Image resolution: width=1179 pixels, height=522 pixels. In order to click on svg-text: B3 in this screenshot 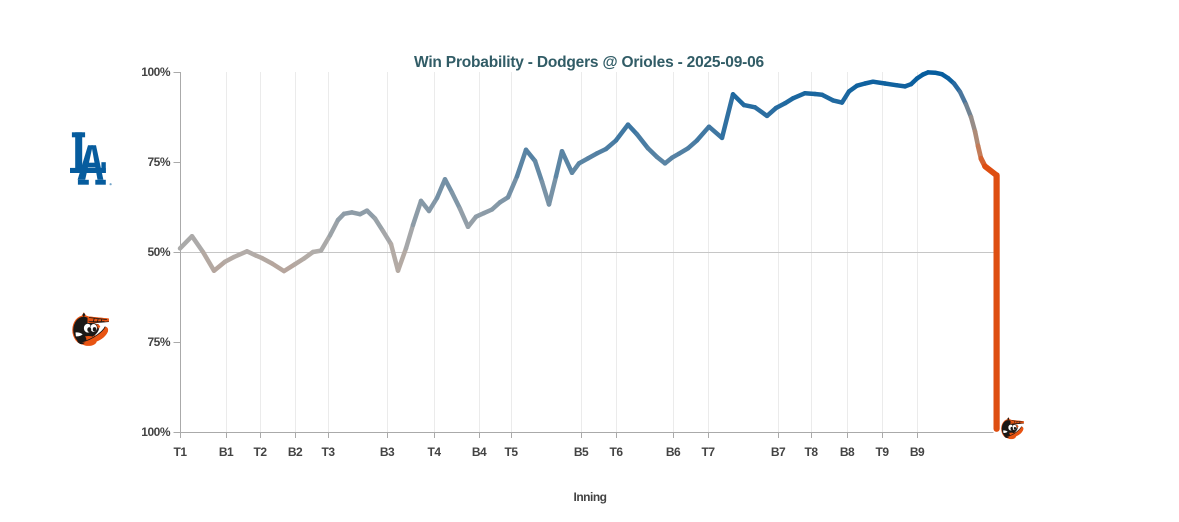, I will do `click(387, 452)`.